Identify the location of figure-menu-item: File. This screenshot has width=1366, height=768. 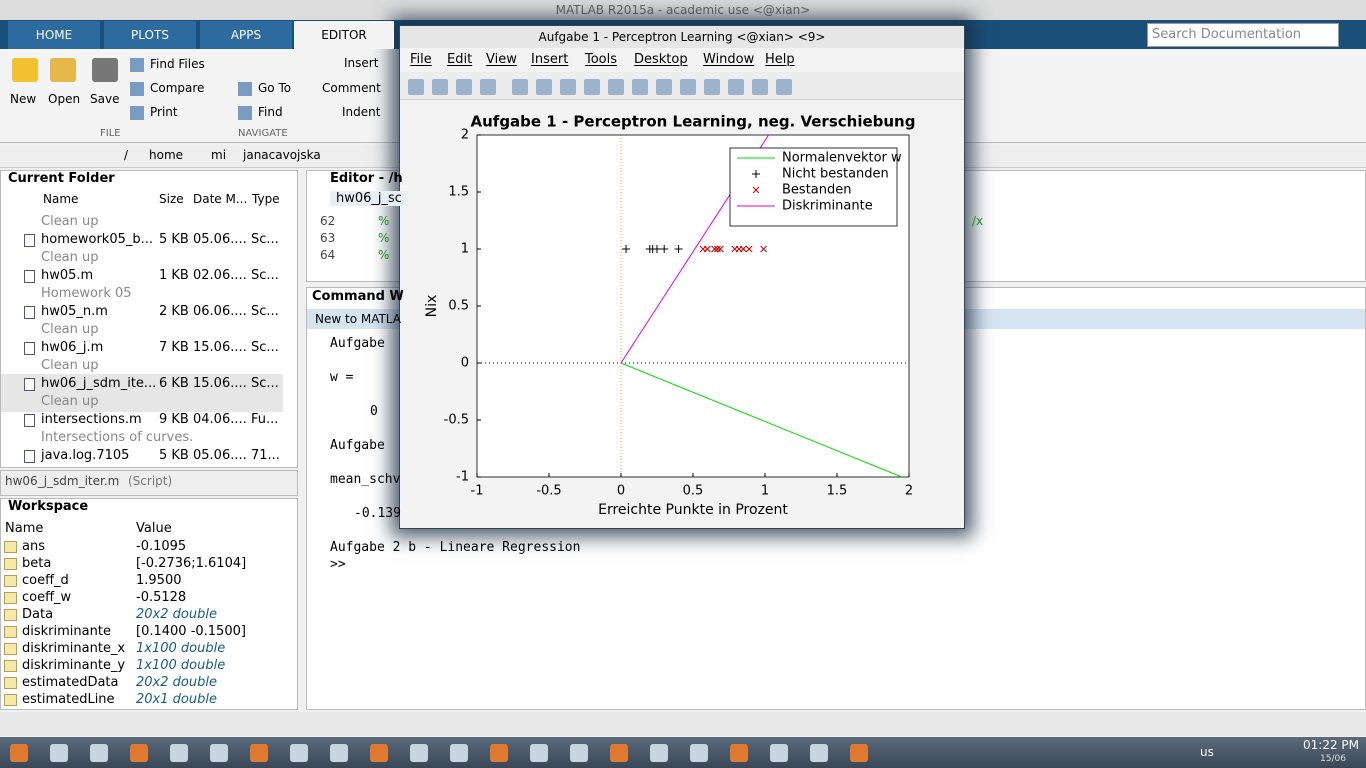
(421, 59).